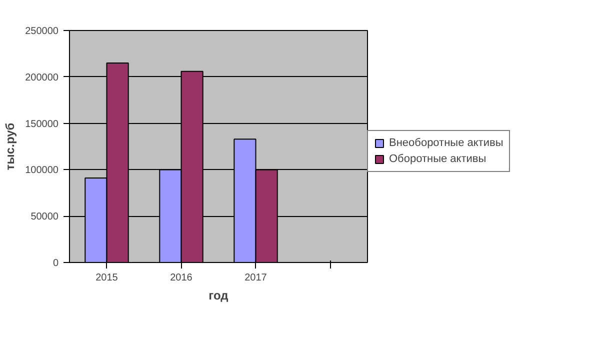 Image resolution: width=597 pixels, height=340 pixels. What do you see at coordinates (437, 159) in the screenshot?
I see `legend-label: Оборотные активы` at bounding box center [437, 159].